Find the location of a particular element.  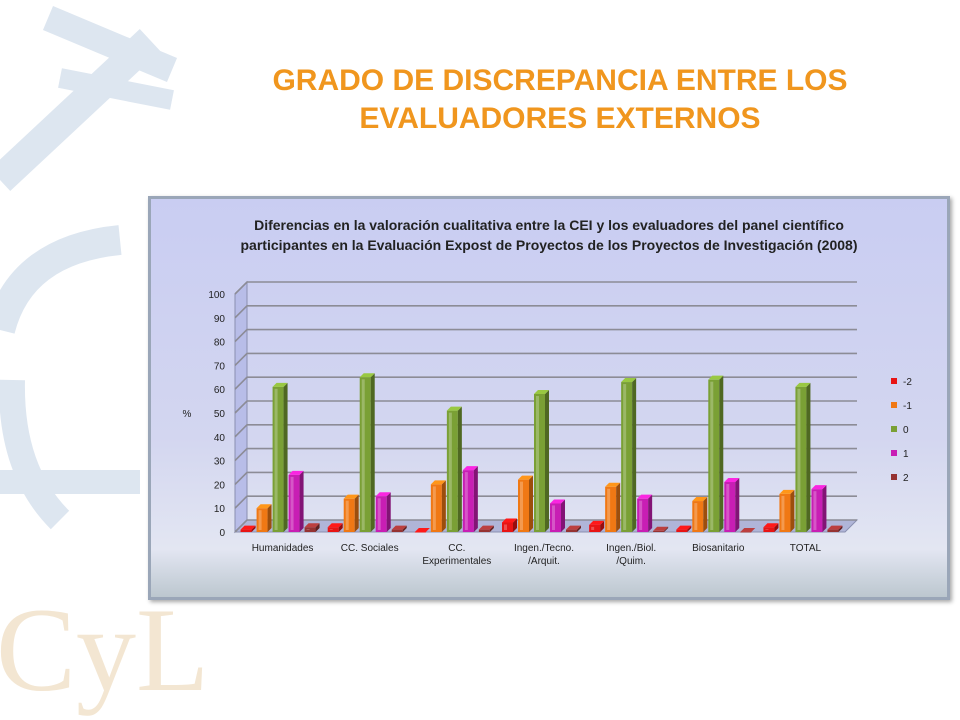

x-tick-label: Ingen./Tecno. is located at coordinates (544, 548).